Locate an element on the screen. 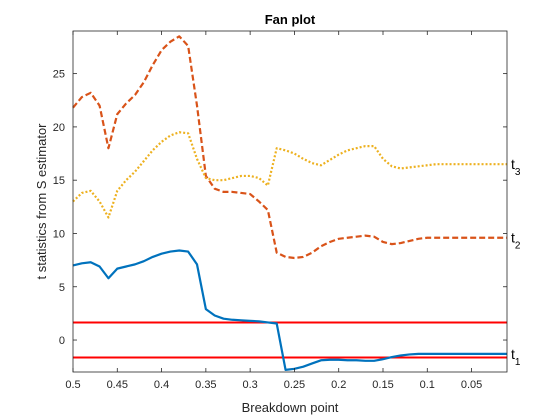 Image resolution: width=560 pixels, height=420 pixels. x-tick-label: 0.35 is located at coordinates (205, 385).